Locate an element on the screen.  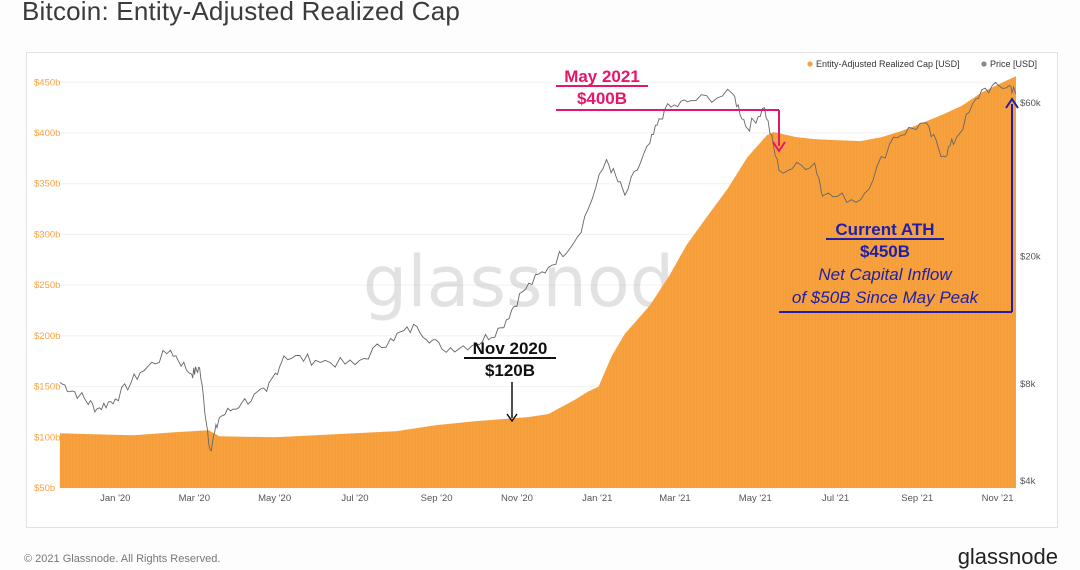
x-tick-label: Nov '21 is located at coordinates (998, 498).